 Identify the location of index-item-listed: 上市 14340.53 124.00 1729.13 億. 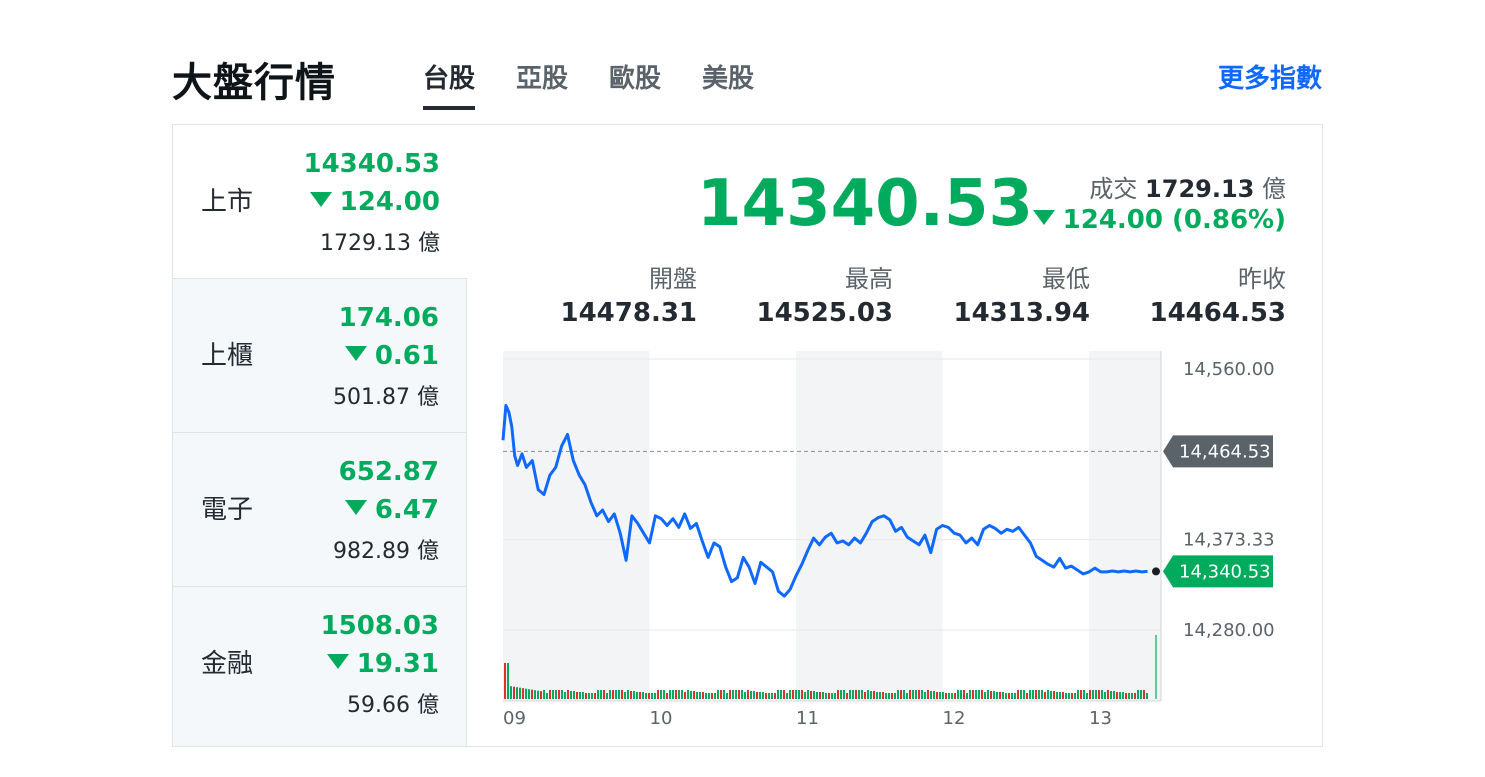
(320, 202).